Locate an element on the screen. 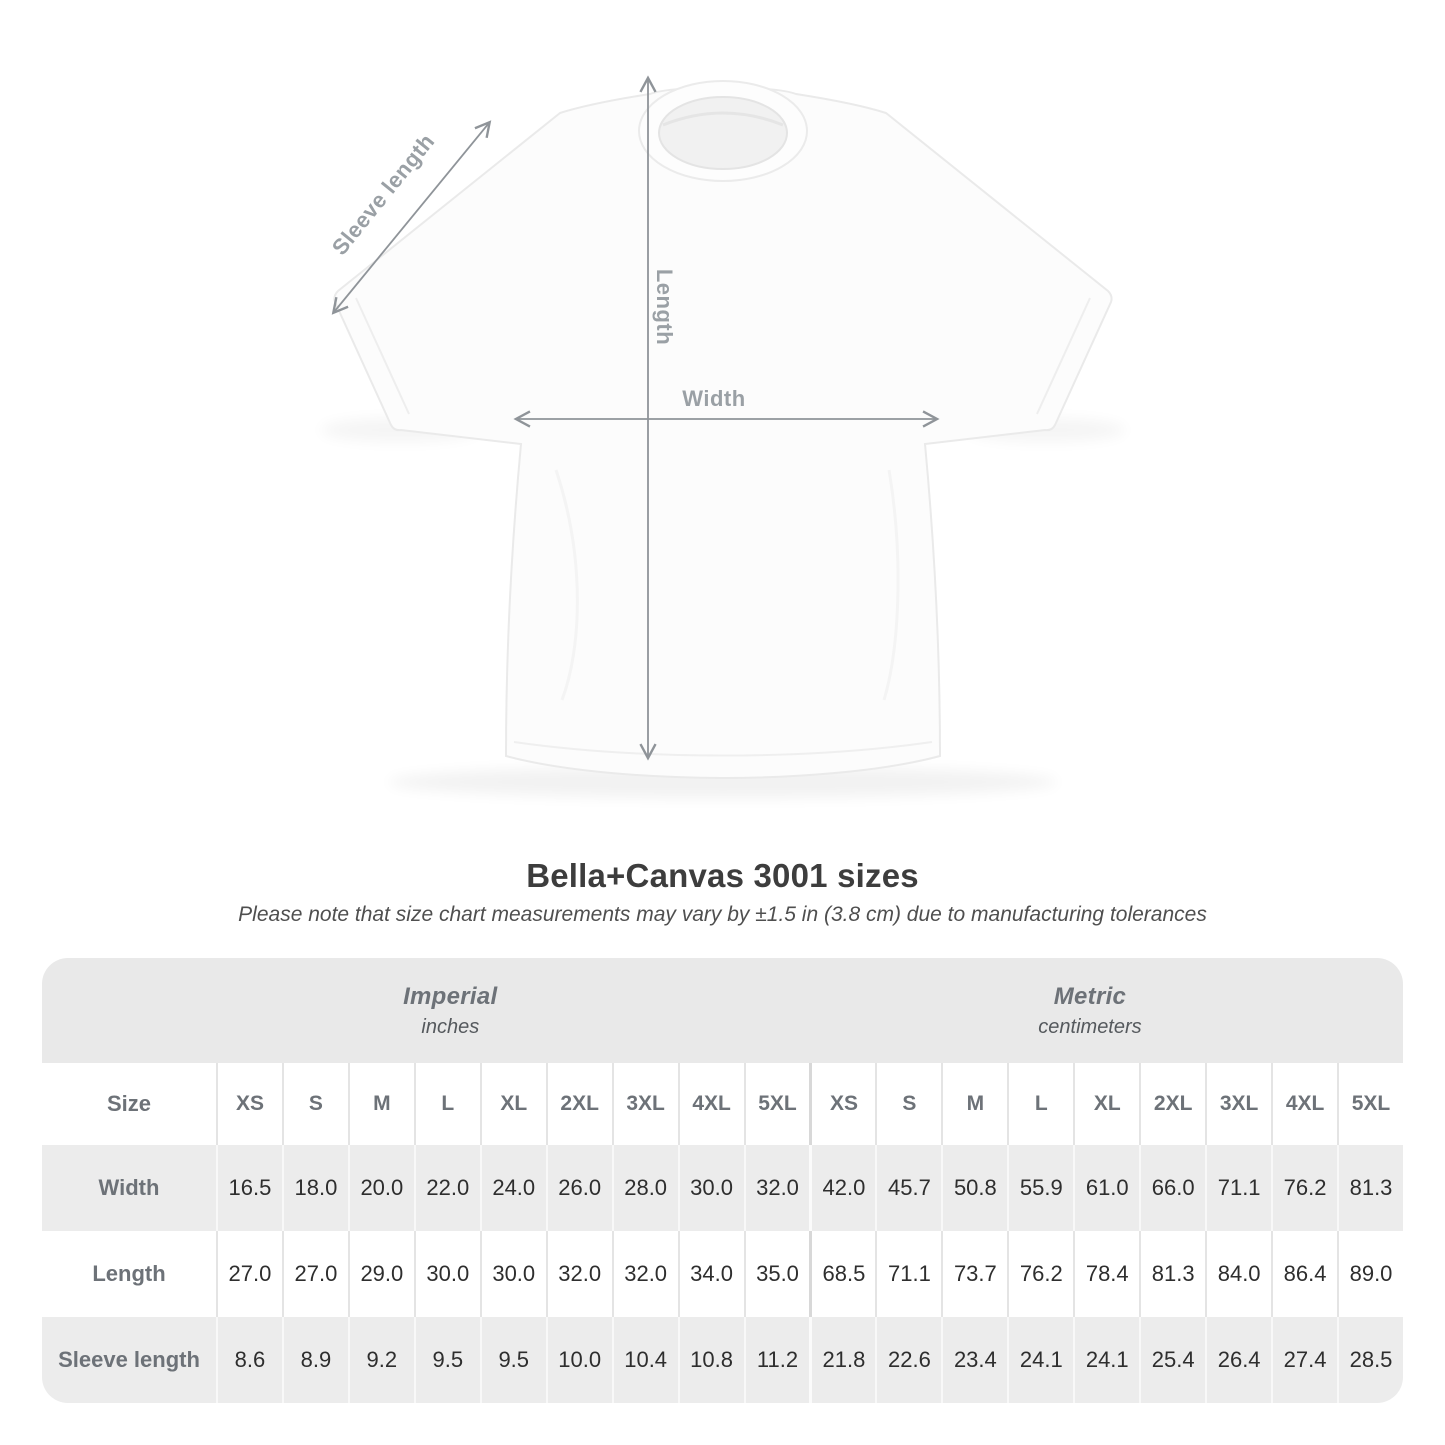 This screenshot has width=1445, height=1445. row-label: Width is located at coordinates (129, 1188).